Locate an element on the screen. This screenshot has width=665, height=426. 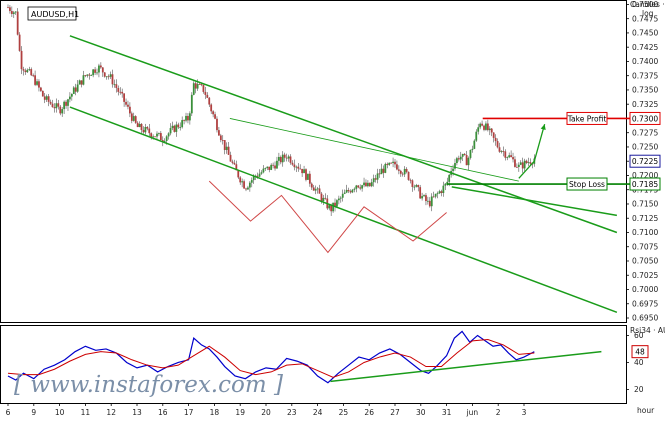
stop-loss-price-tag is located at coordinates (645, 184).